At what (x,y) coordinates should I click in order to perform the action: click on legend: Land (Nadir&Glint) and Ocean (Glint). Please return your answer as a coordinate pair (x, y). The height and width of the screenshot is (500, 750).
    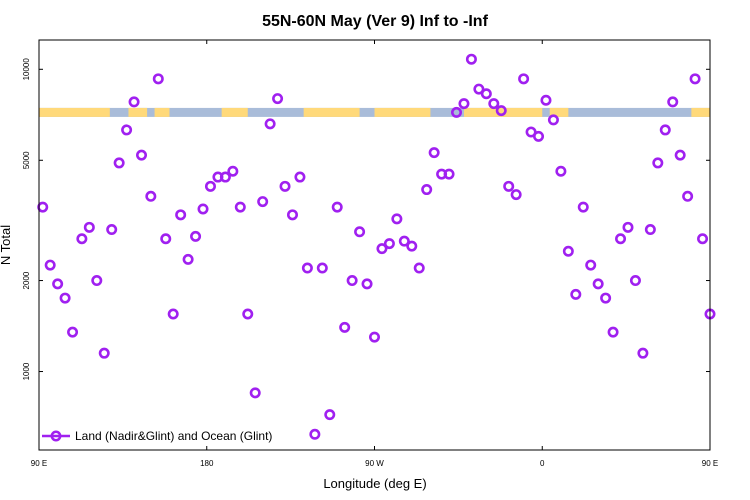
    Looking at the image, I should click on (157, 436).